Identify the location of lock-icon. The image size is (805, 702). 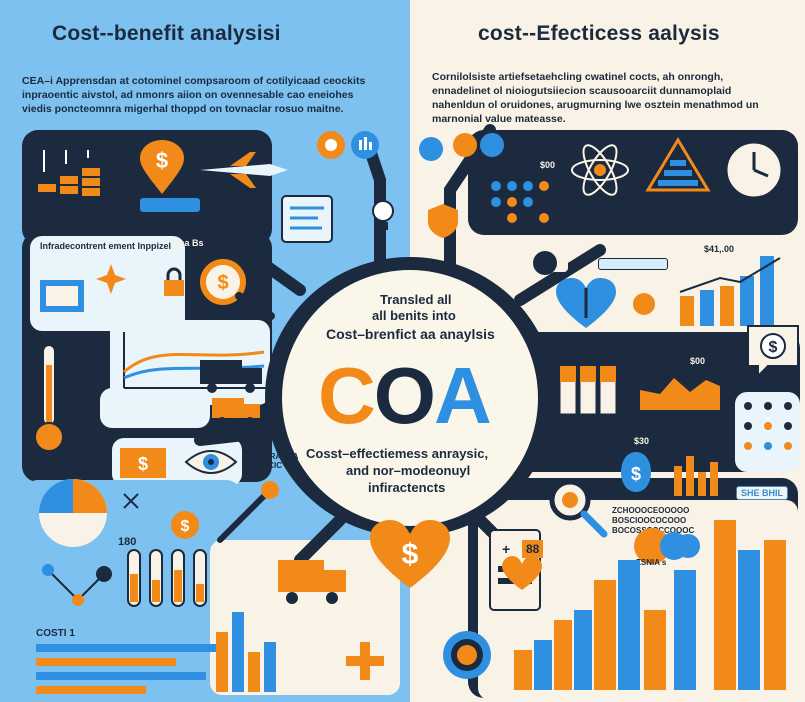
(174, 281).